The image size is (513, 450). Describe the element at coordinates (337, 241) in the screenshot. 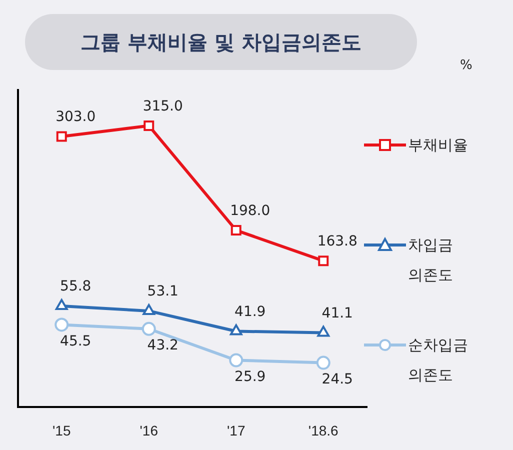

I see `data-label: 163.8` at that location.